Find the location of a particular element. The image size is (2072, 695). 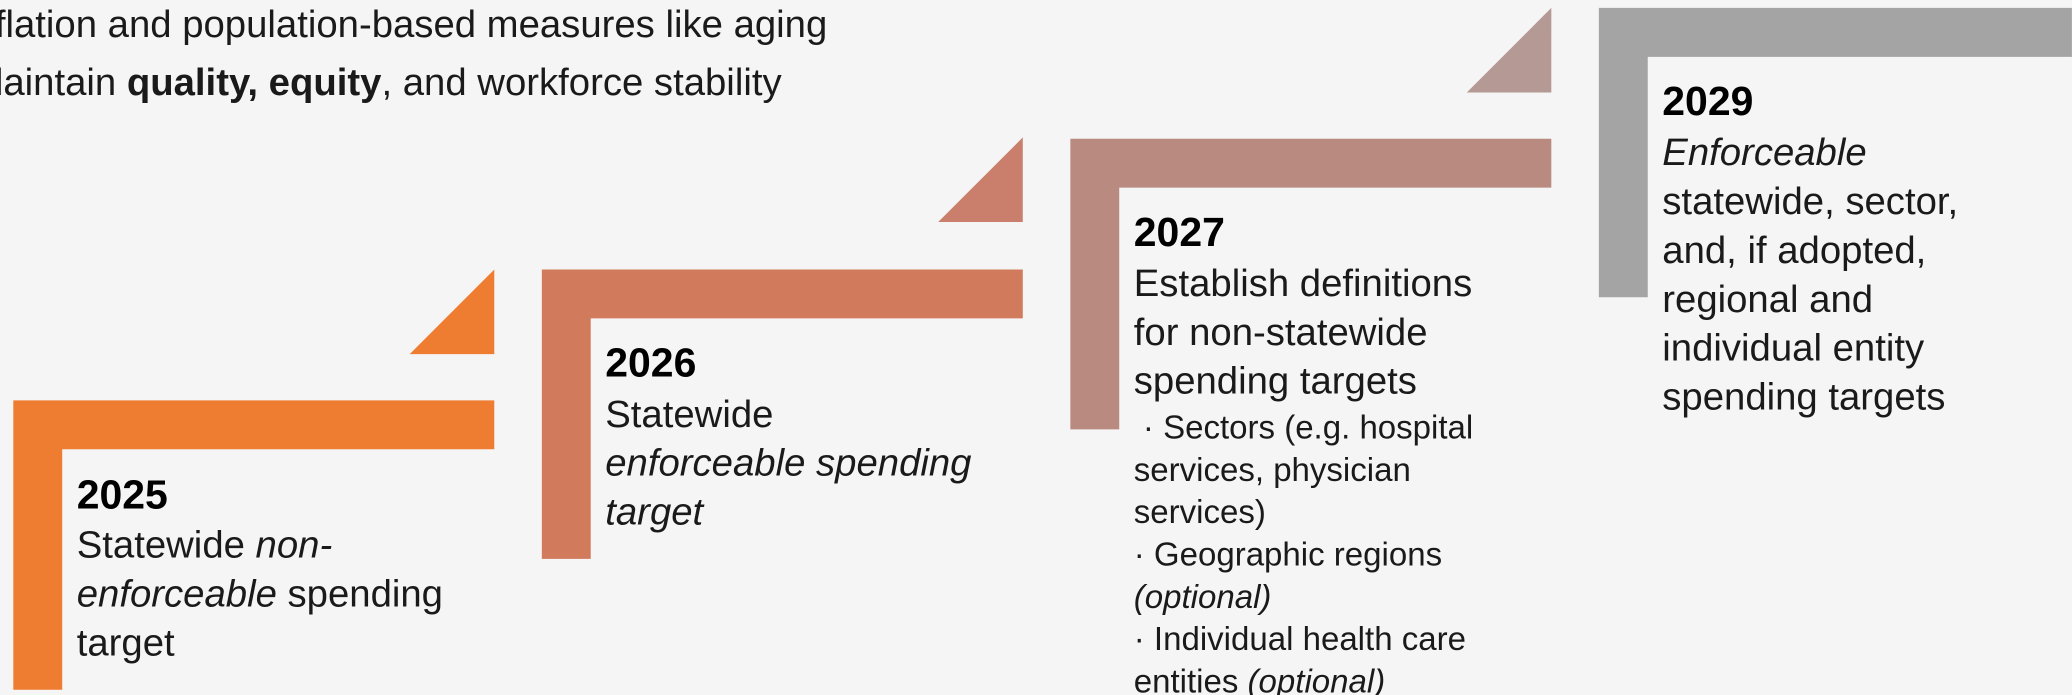

bullet: · Sectors (e.g. hospital is located at coordinates (1303, 427).